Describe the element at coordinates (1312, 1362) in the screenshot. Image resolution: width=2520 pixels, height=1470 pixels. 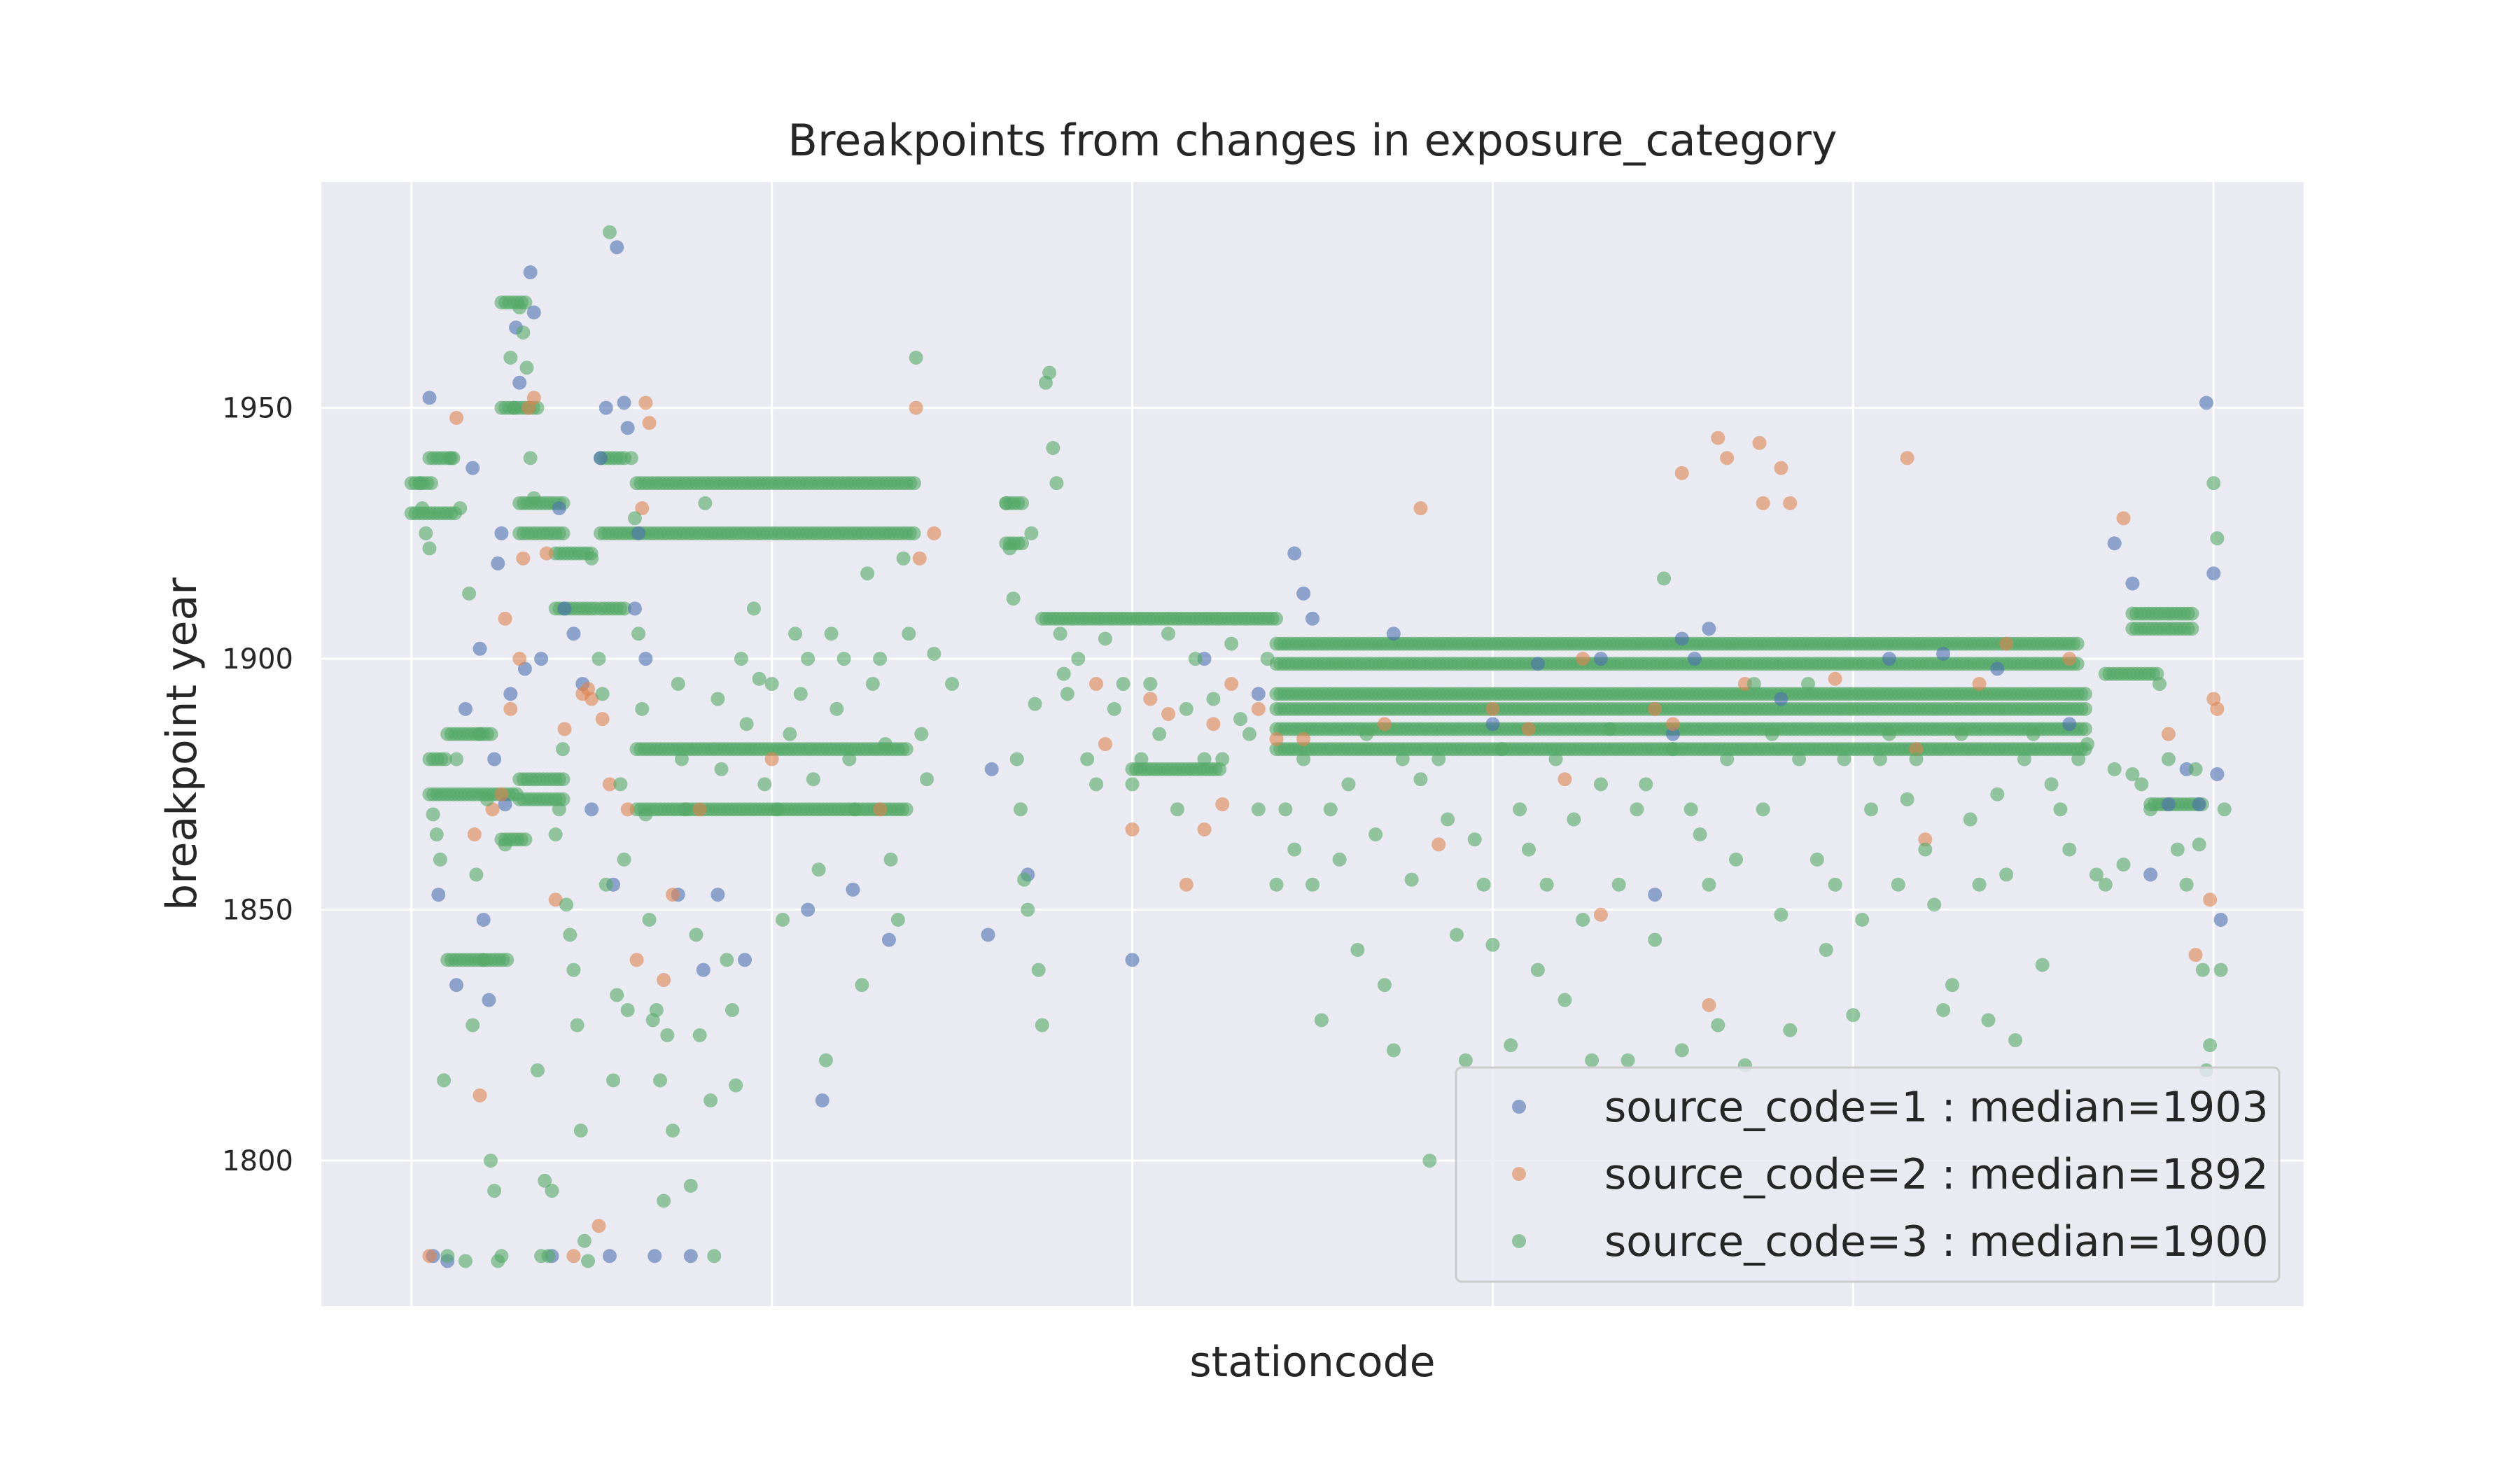
I see `x-axis-label: stationcode` at that location.